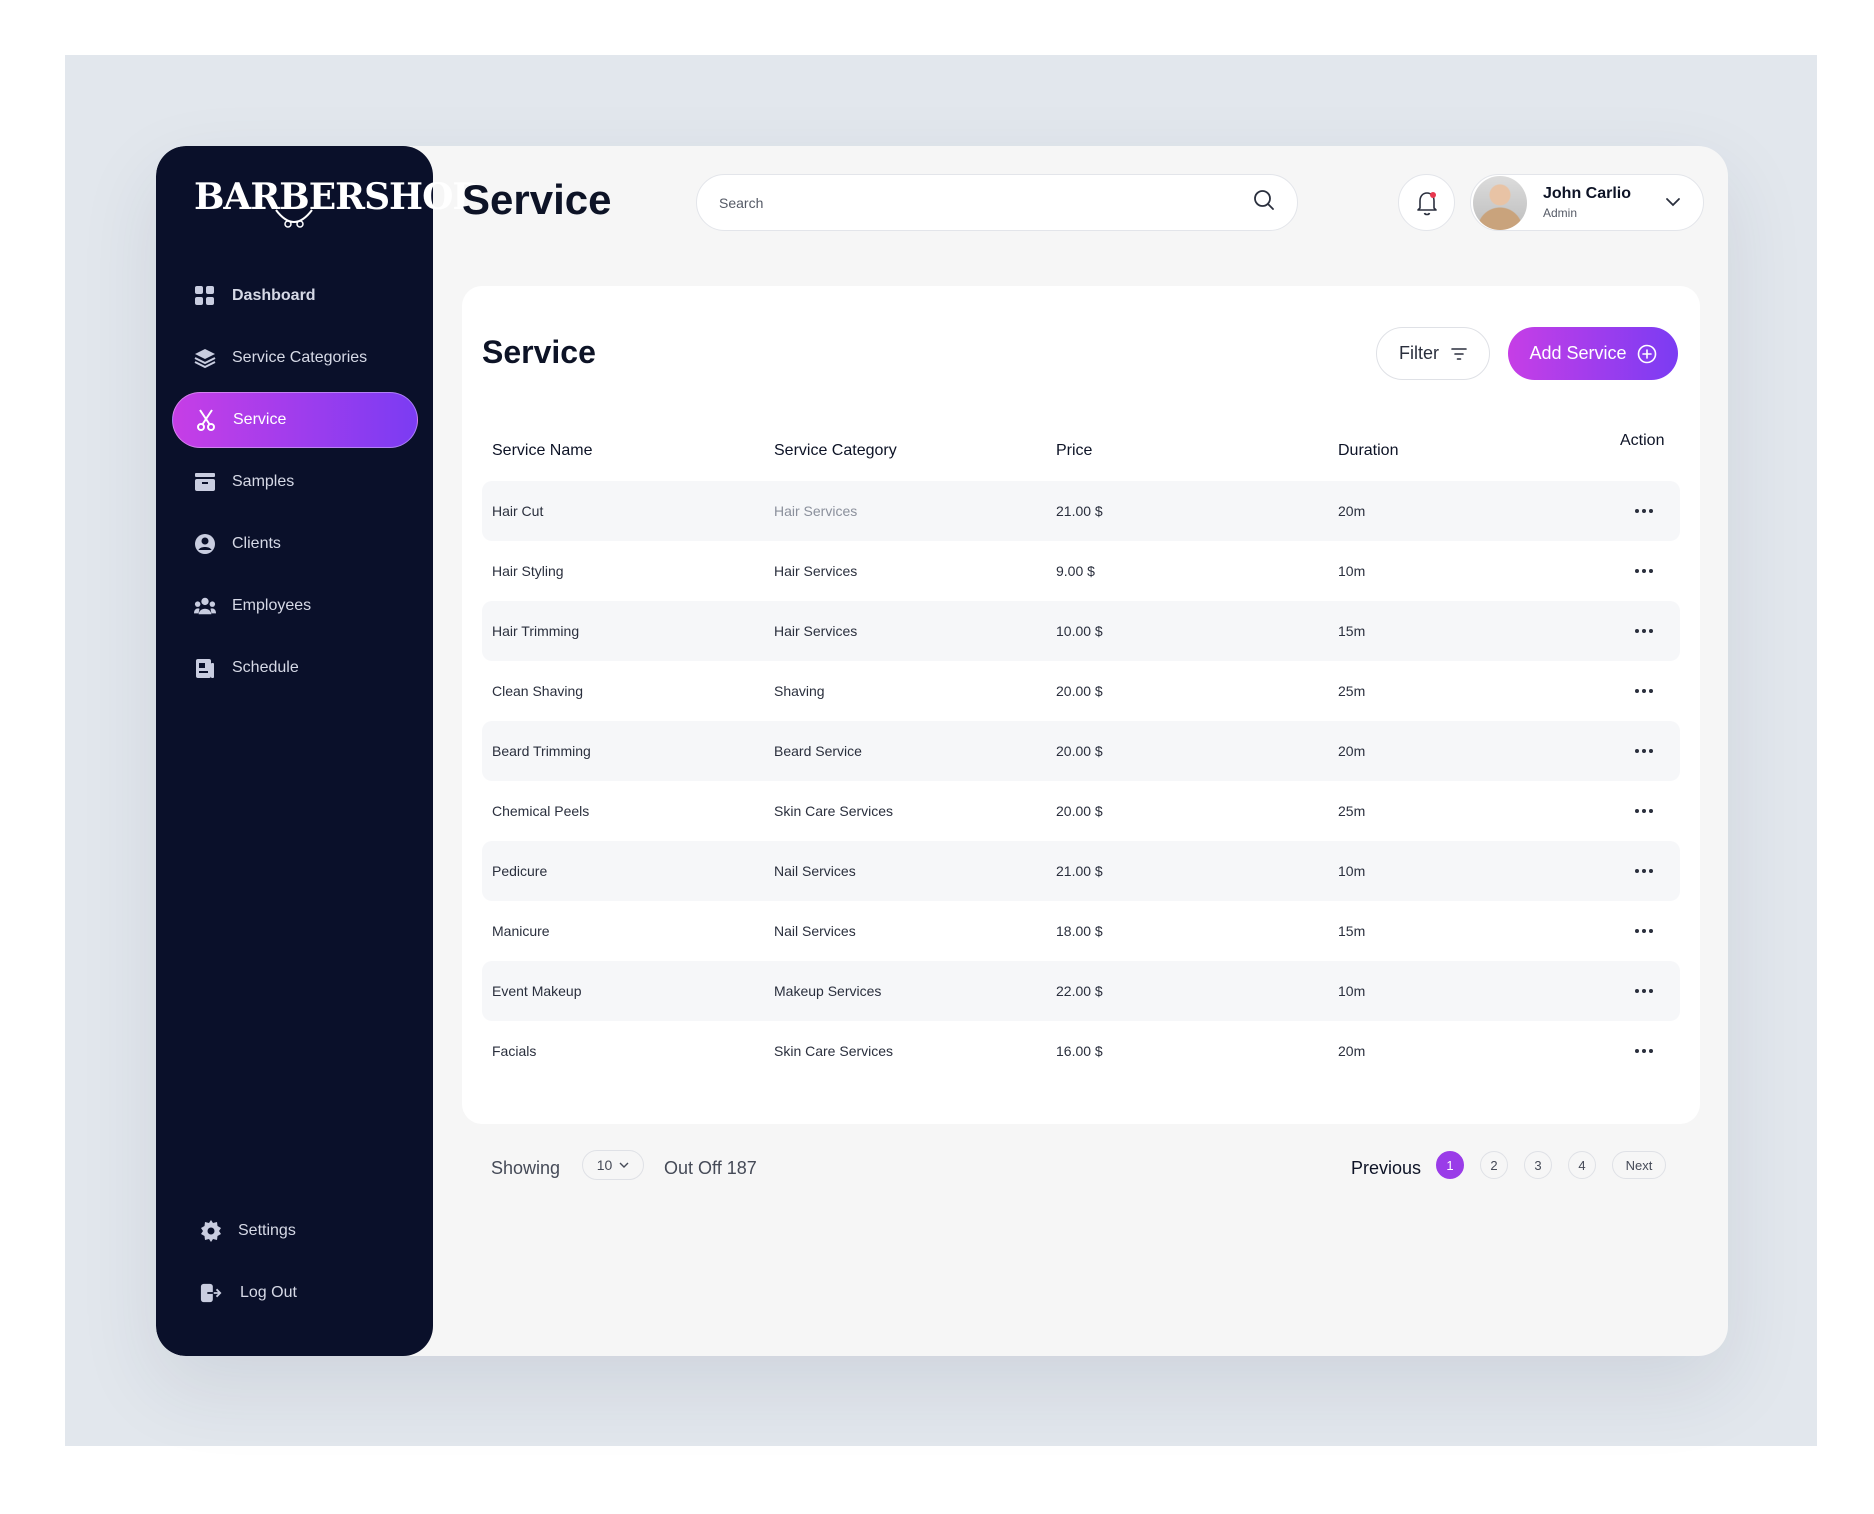 This screenshot has width=1874, height=1514. I want to click on cell-price: 22.00 $, so click(1079, 991).